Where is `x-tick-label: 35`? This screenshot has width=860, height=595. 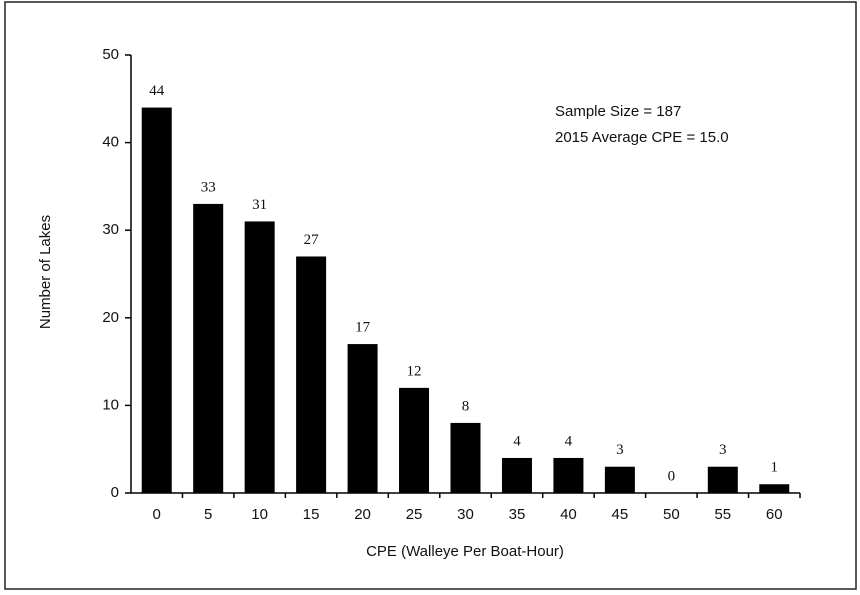
x-tick-label: 35 is located at coordinates (517, 514).